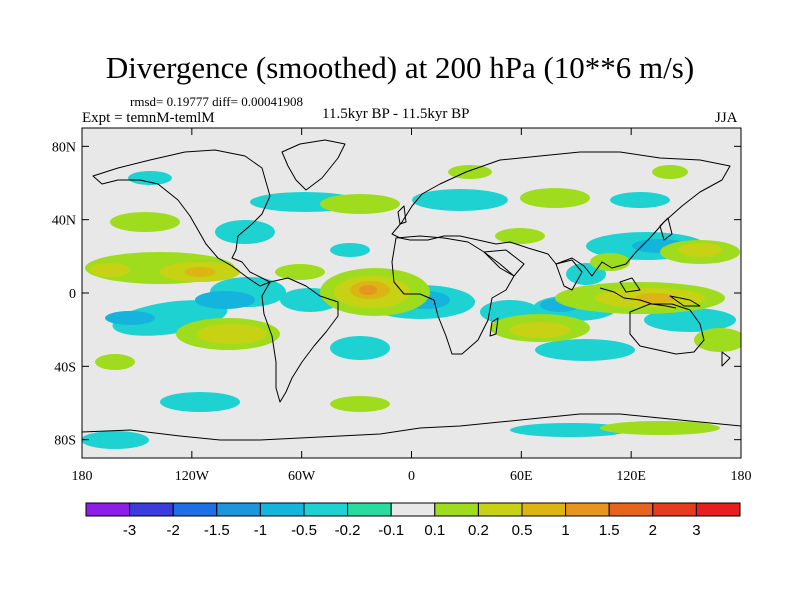  Describe the element at coordinates (726, 118) in the screenshot. I see `season-label: JJA` at that location.